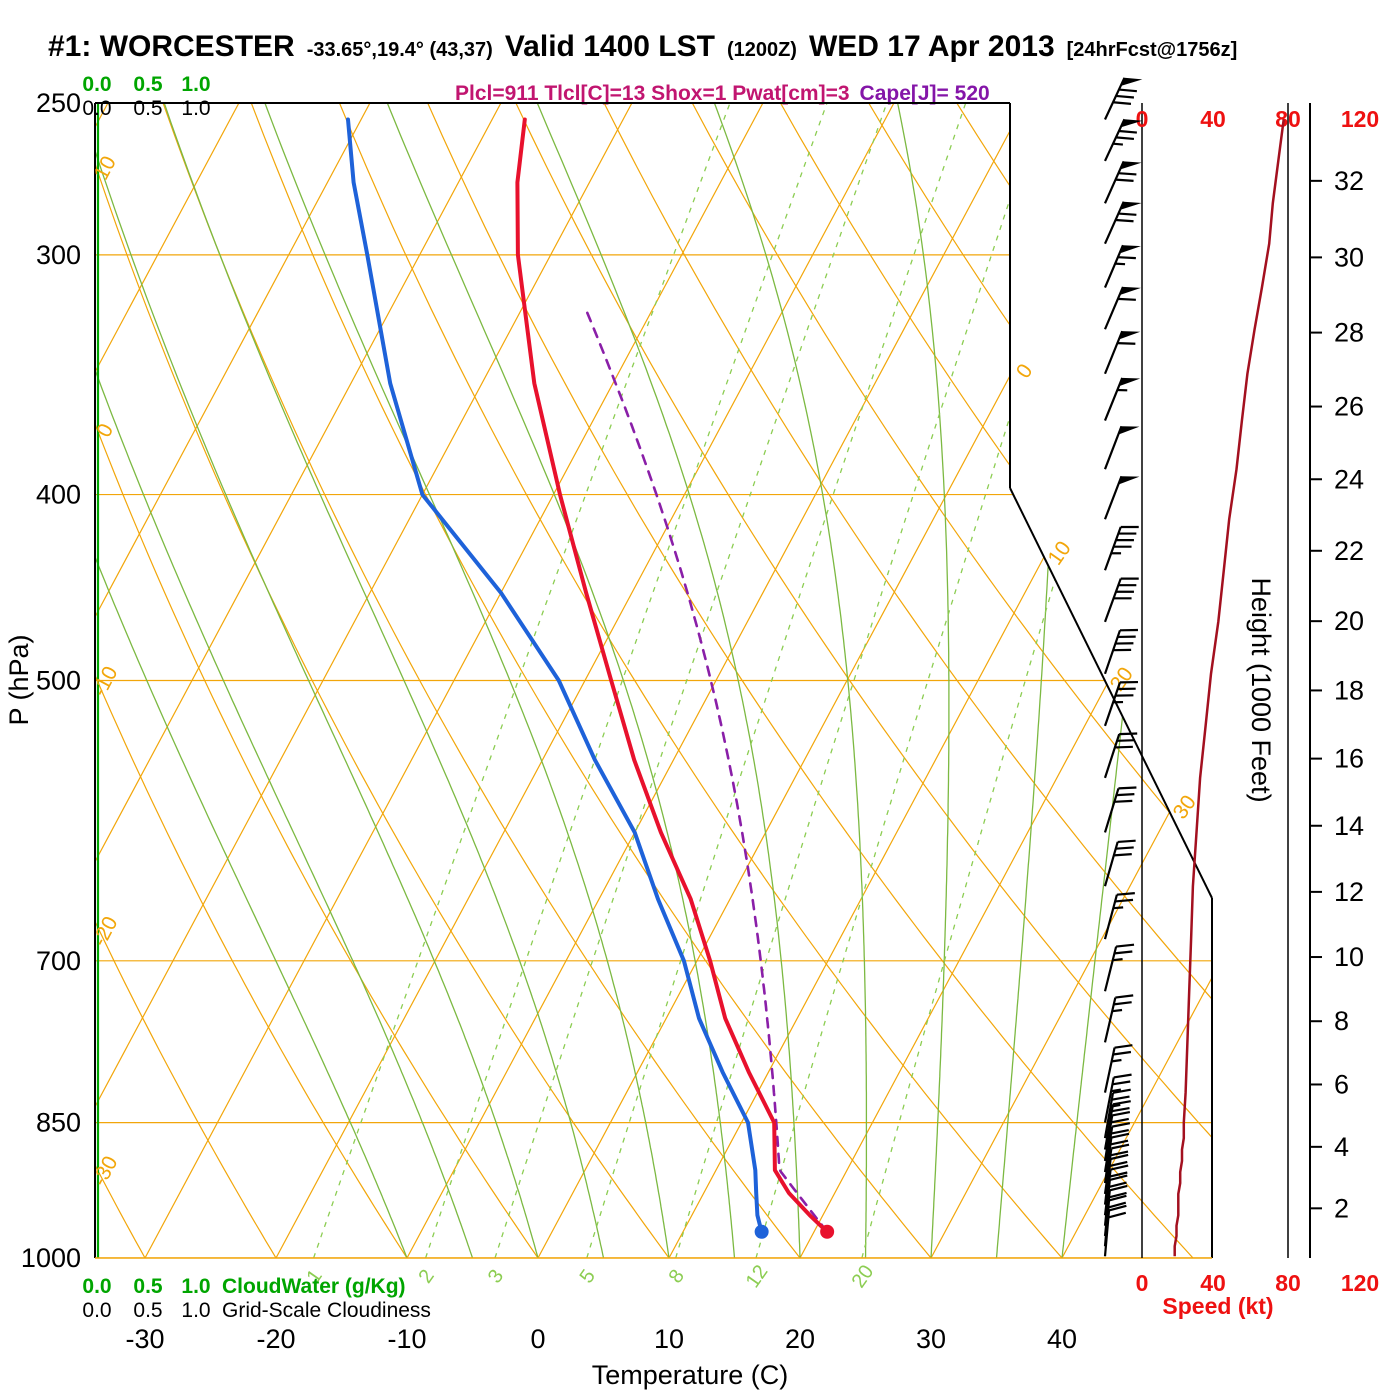  What do you see at coordinates (669, 1339) in the screenshot?
I see `temp-tick-label: 10` at bounding box center [669, 1339].